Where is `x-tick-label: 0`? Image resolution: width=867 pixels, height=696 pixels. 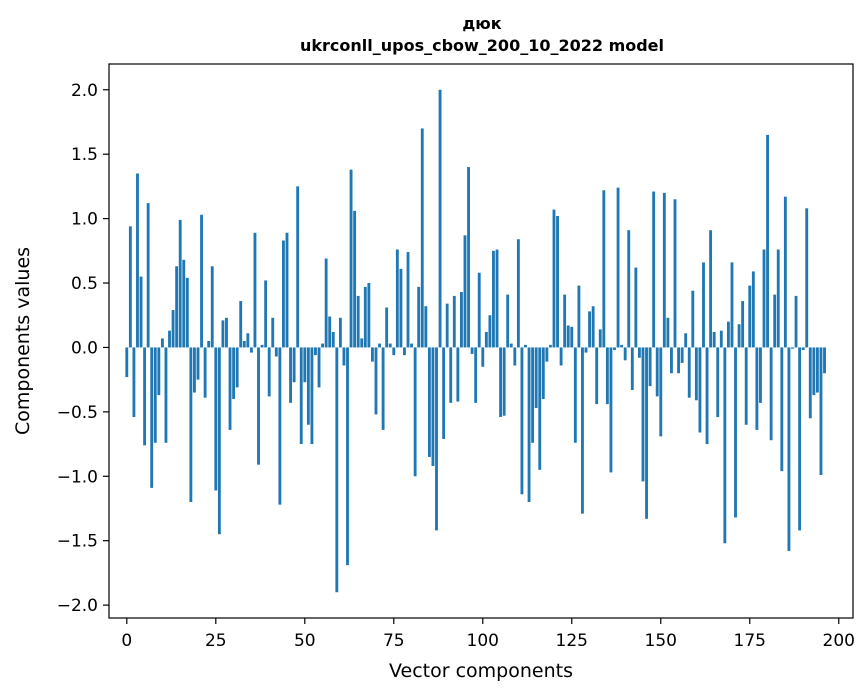 x-tick-label: 0 is located at coordinates (126, 641).